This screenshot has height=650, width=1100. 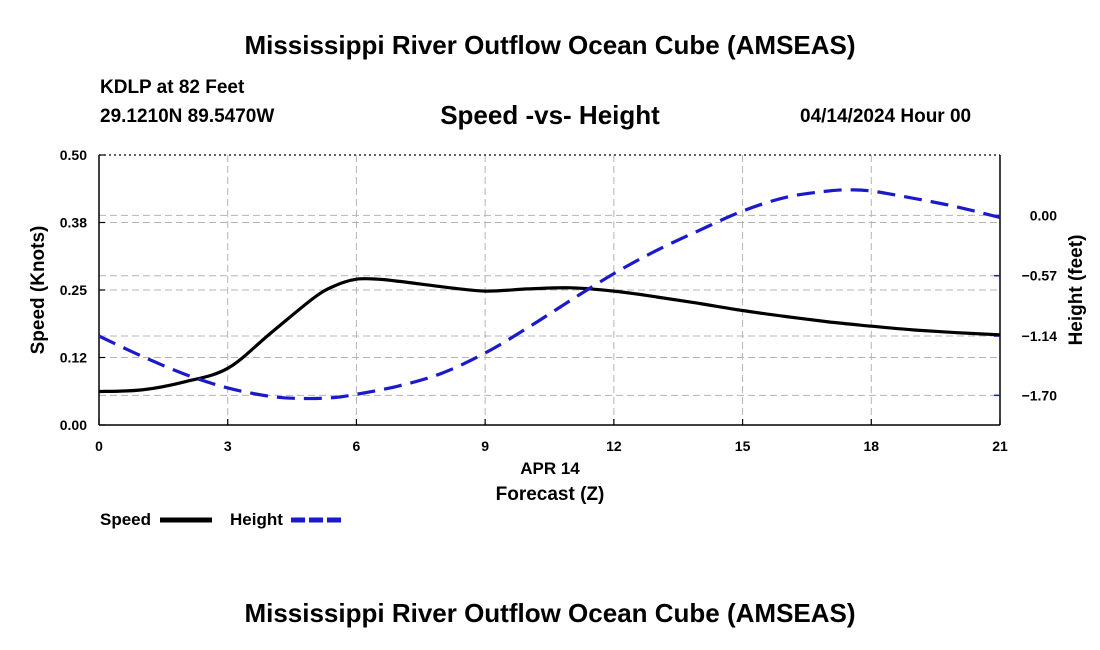 I want to click on legend-label-height: Height, so click(x=256, y=519).